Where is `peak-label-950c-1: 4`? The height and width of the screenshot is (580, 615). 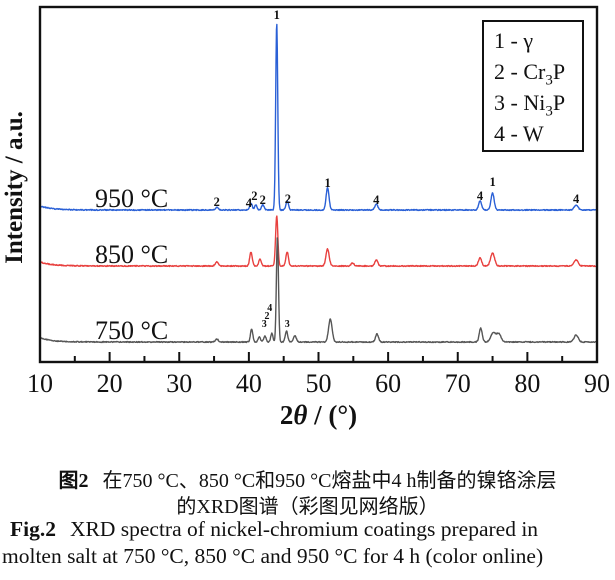 peak-label-950c-1: 4 is located at coordinates (249, 203).